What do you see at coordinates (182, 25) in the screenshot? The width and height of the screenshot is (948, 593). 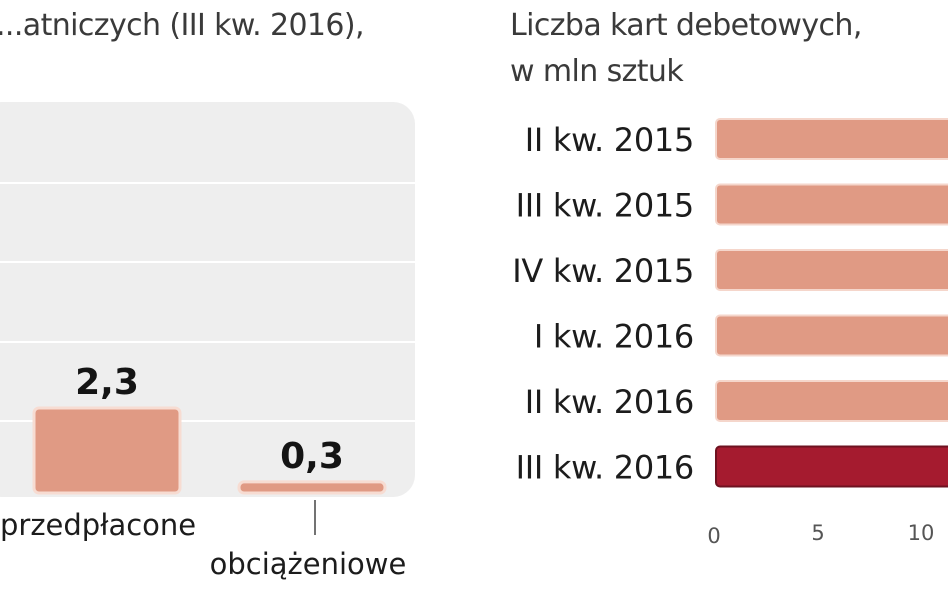 I see `left-chart-title: ...atniczych (III kw. 2016),` at bounding box center [182, 25].